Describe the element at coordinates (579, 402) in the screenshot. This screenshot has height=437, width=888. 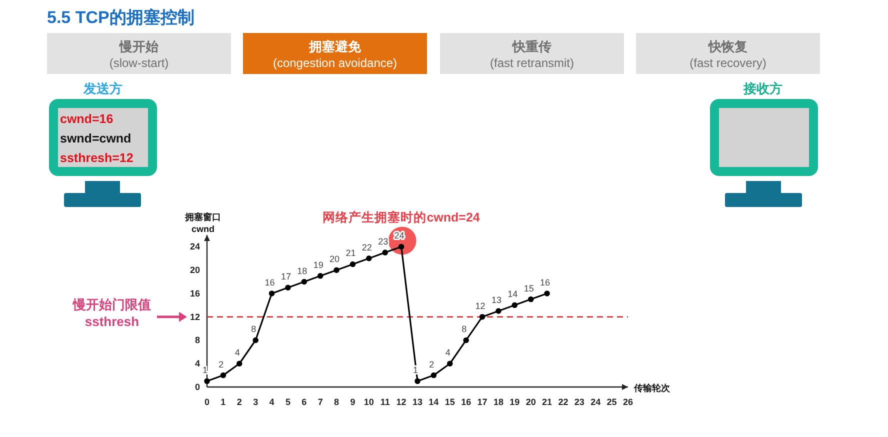
I see `x-tick-label: 23` at that location.